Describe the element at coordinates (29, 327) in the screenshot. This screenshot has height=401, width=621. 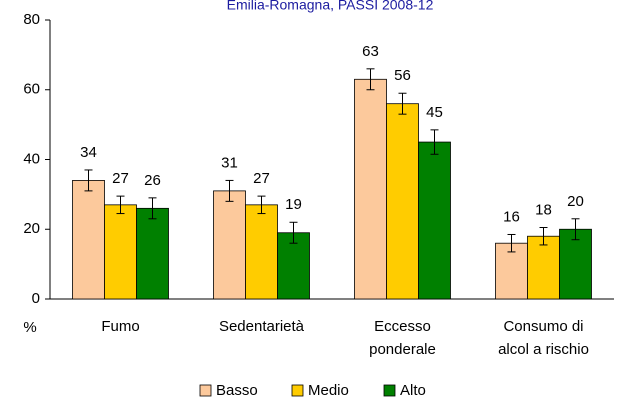
I see `y-axis-label: %` at that location.